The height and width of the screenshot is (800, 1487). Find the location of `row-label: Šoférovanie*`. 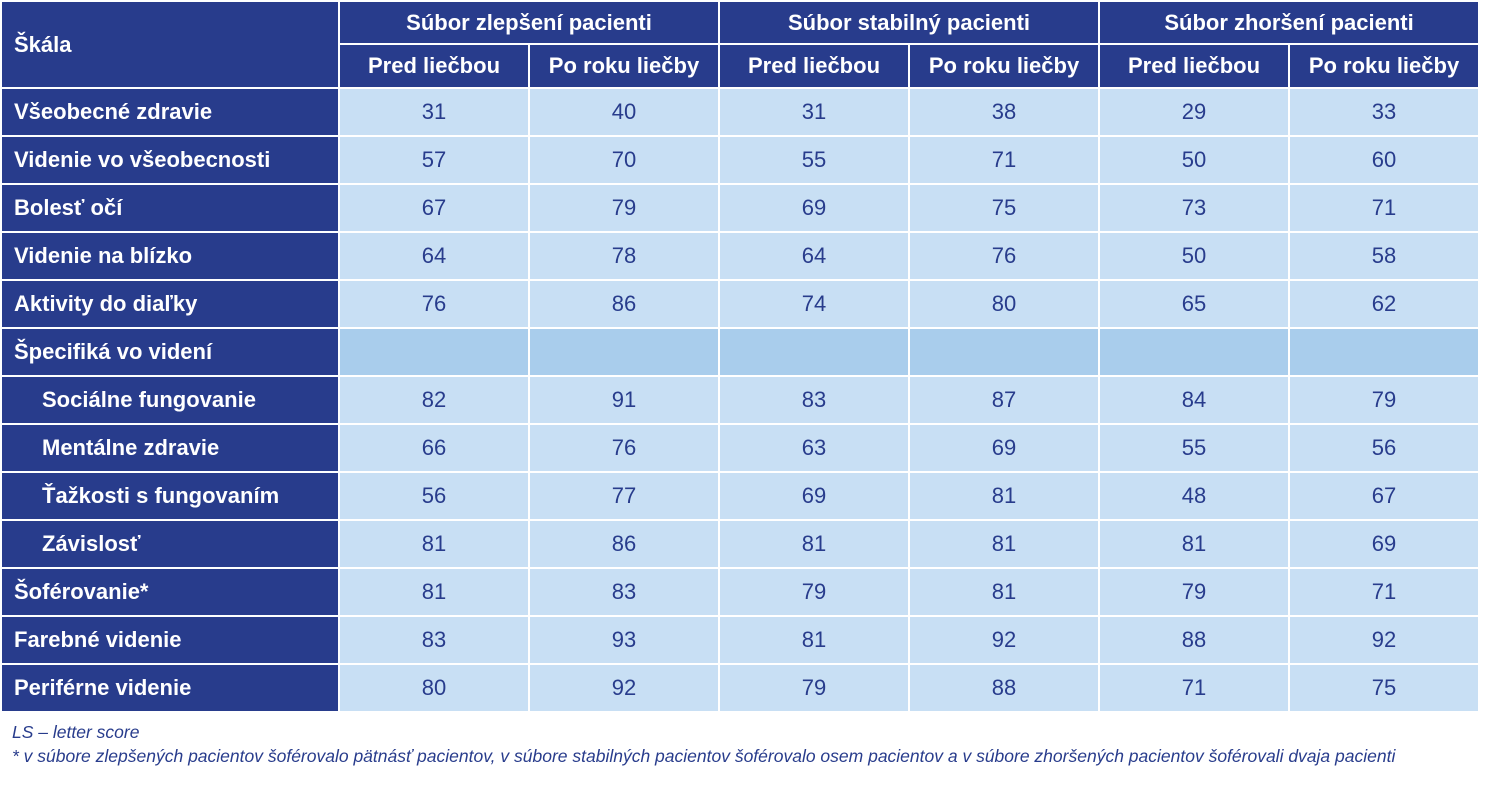

row-label: Šoférovanie* is located at coordinates (170, 592).